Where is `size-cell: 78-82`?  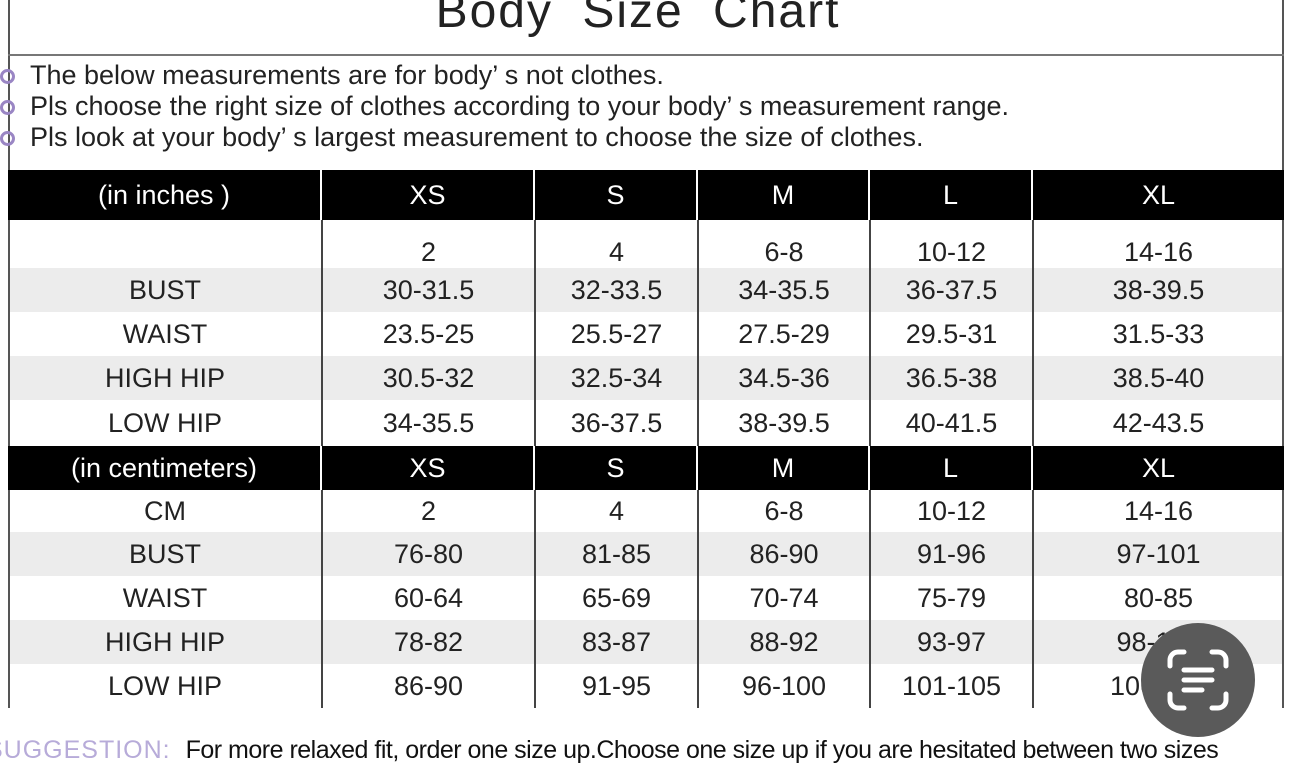 size-cell: 78-82 is located at coordinates (428, 641).